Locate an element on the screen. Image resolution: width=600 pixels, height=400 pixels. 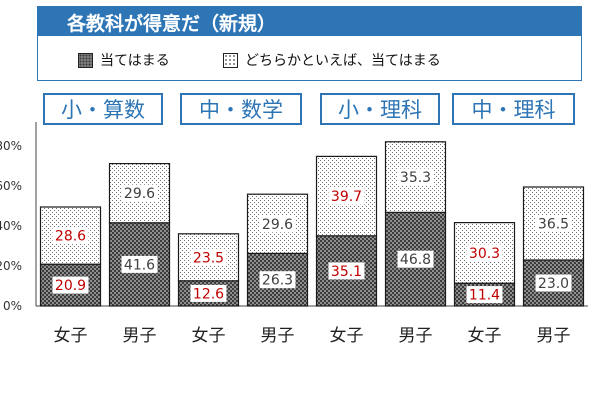
data-label-solid: 46.8 is located at coordinates (415, 260).